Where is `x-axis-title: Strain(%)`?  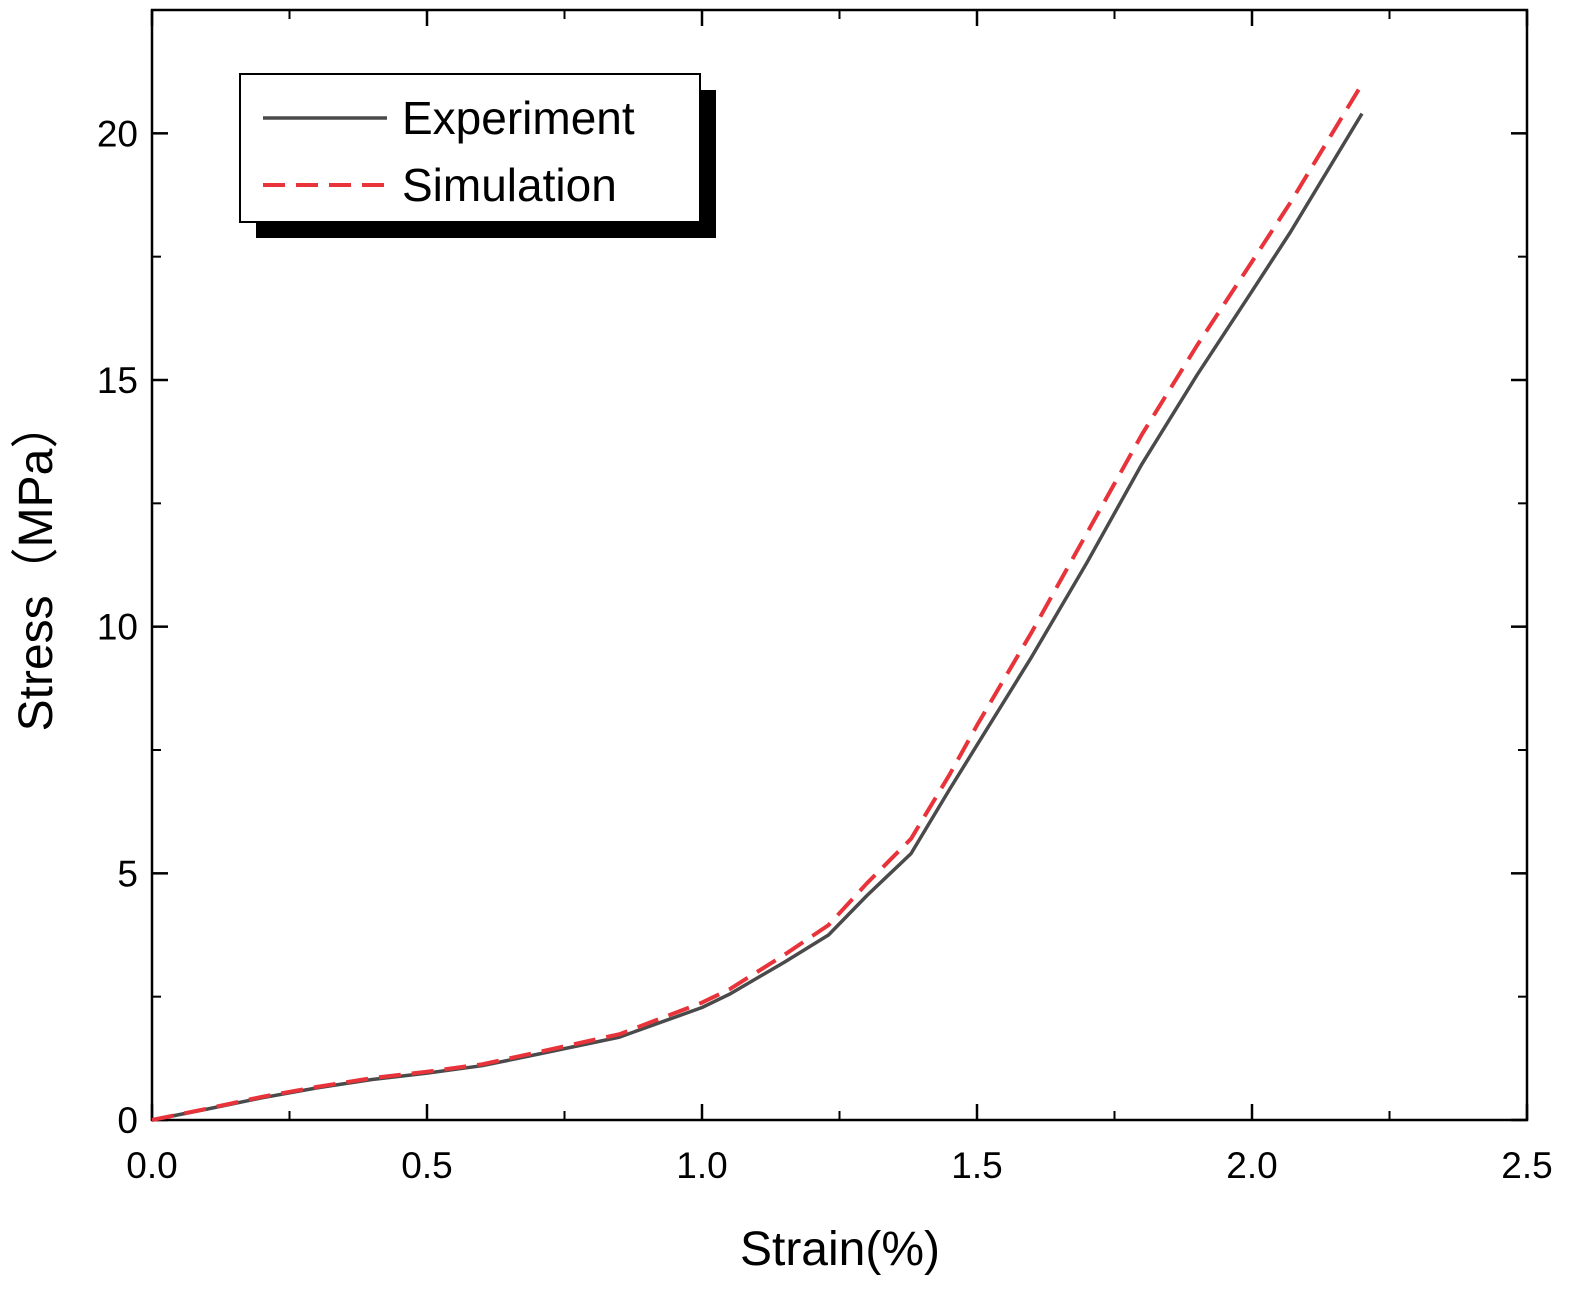 x-axis-title: Strain(%) is located at coordinates (840, 1249).